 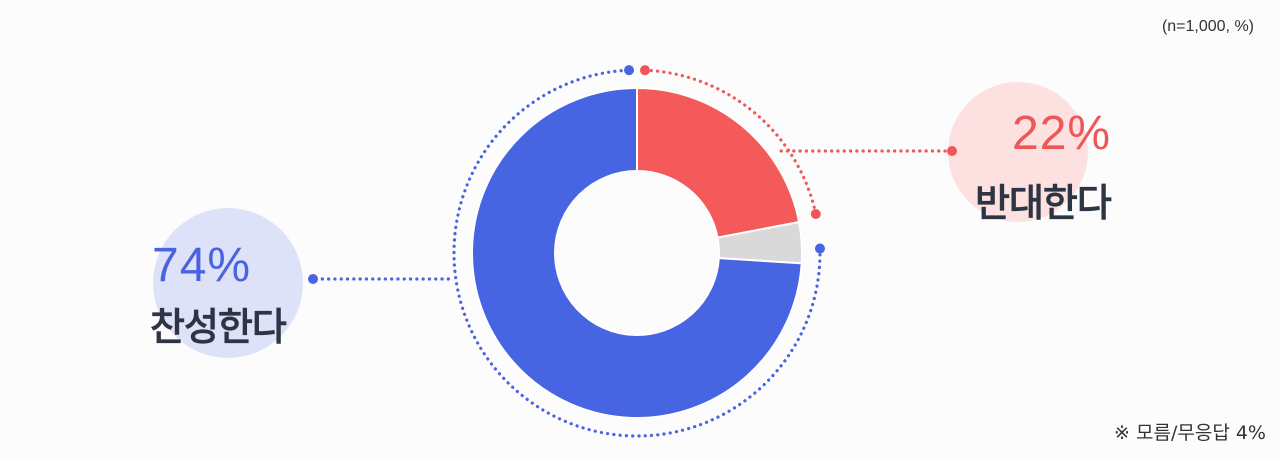 I want to click on oppose-connector-dot, so click(x=952, y=151).